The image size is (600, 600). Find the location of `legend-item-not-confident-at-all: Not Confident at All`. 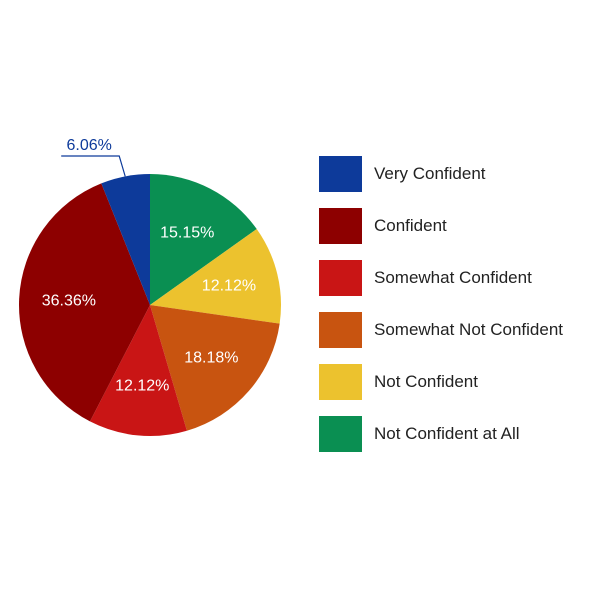

legend-item-not-confident-at-all: Not Confident at All is located at coordinates (456, 434).